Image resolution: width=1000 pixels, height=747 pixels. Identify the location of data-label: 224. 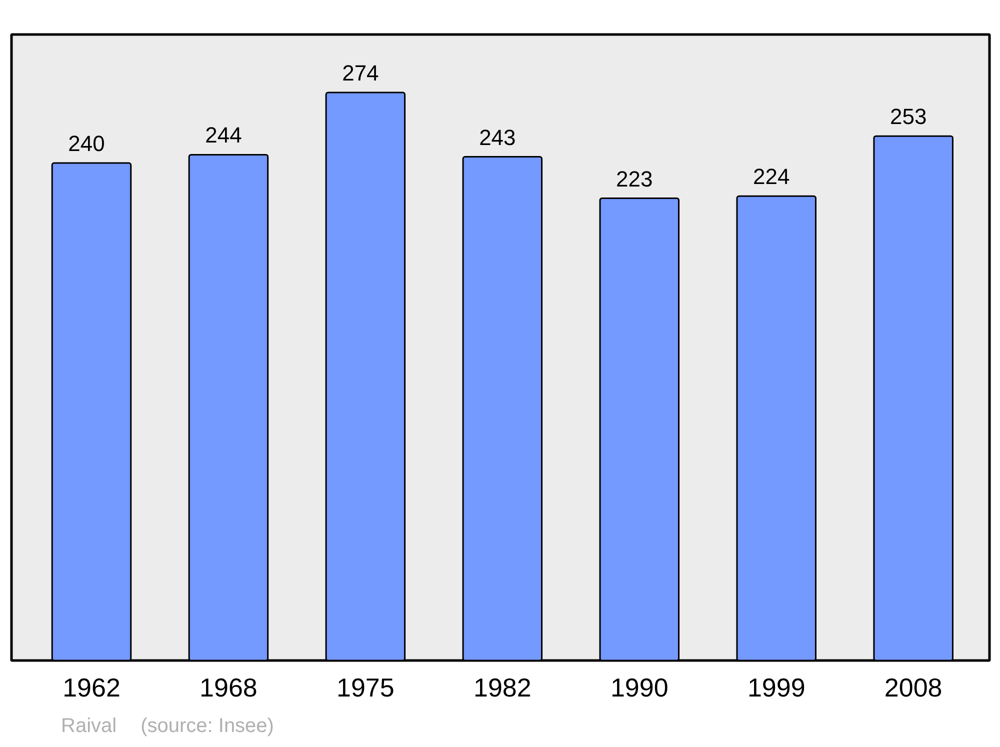
(771, 177).